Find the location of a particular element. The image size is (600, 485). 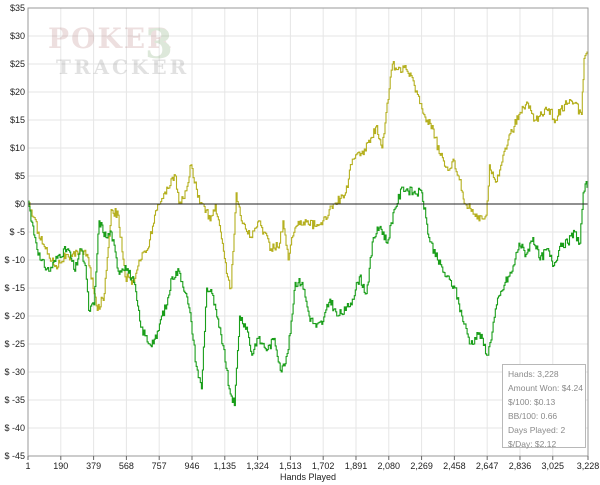

y-tick-label: $ -45 is located at coordinates (14, 456).